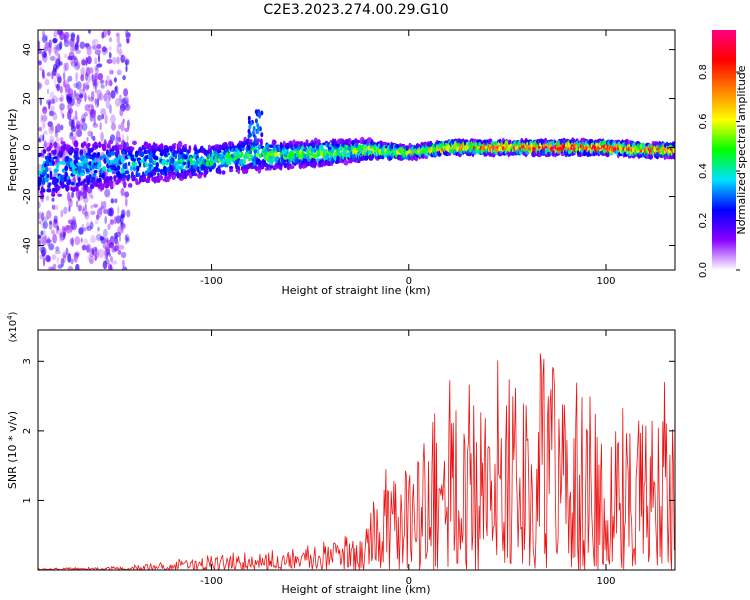 This screenshot has width=750, height=600. I want to click on colorbar-tick-label: 0.0, so click(703, 270).